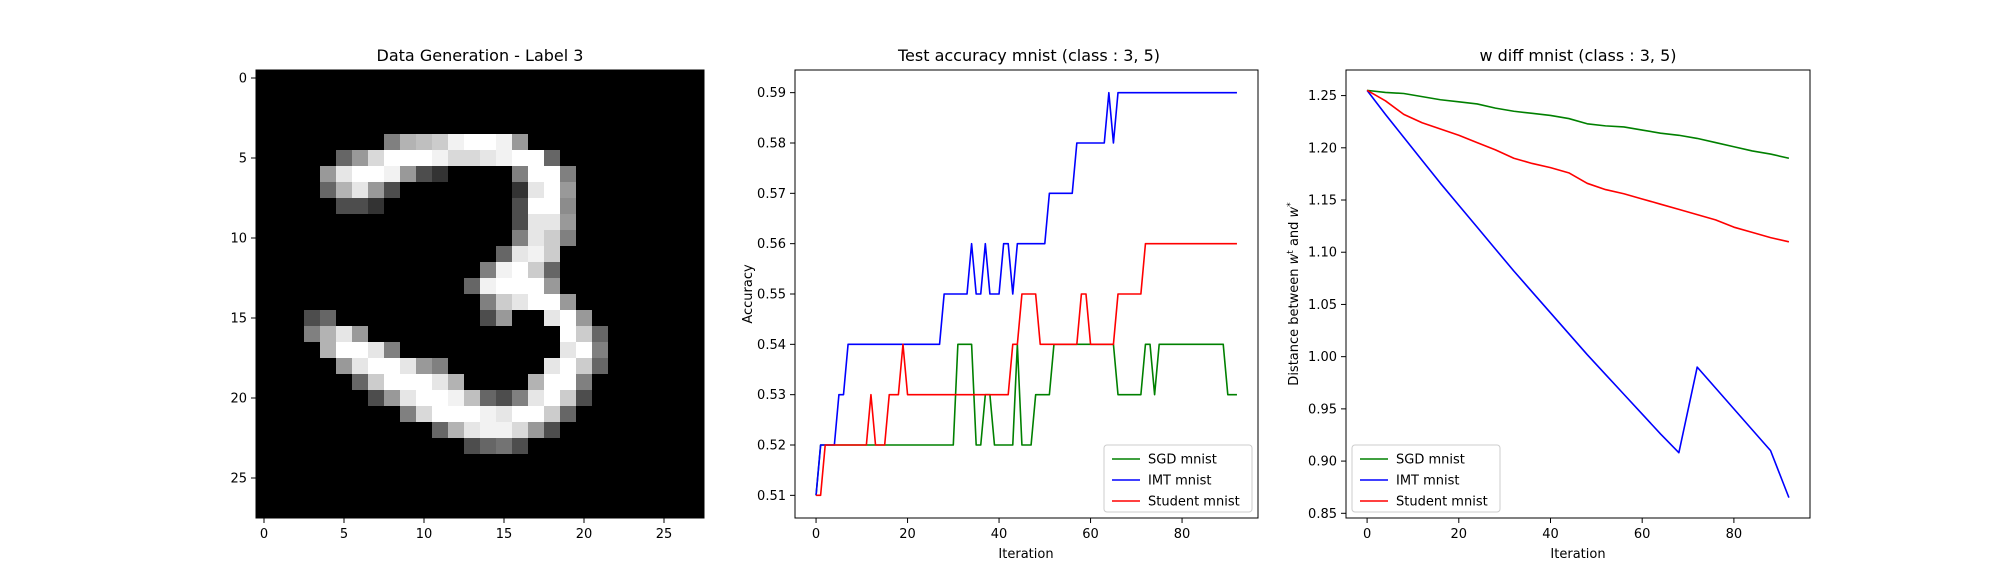  Describe the element at coordinates (584, 534) in the screenshot. I see `x-tick-label: 20` at that location.